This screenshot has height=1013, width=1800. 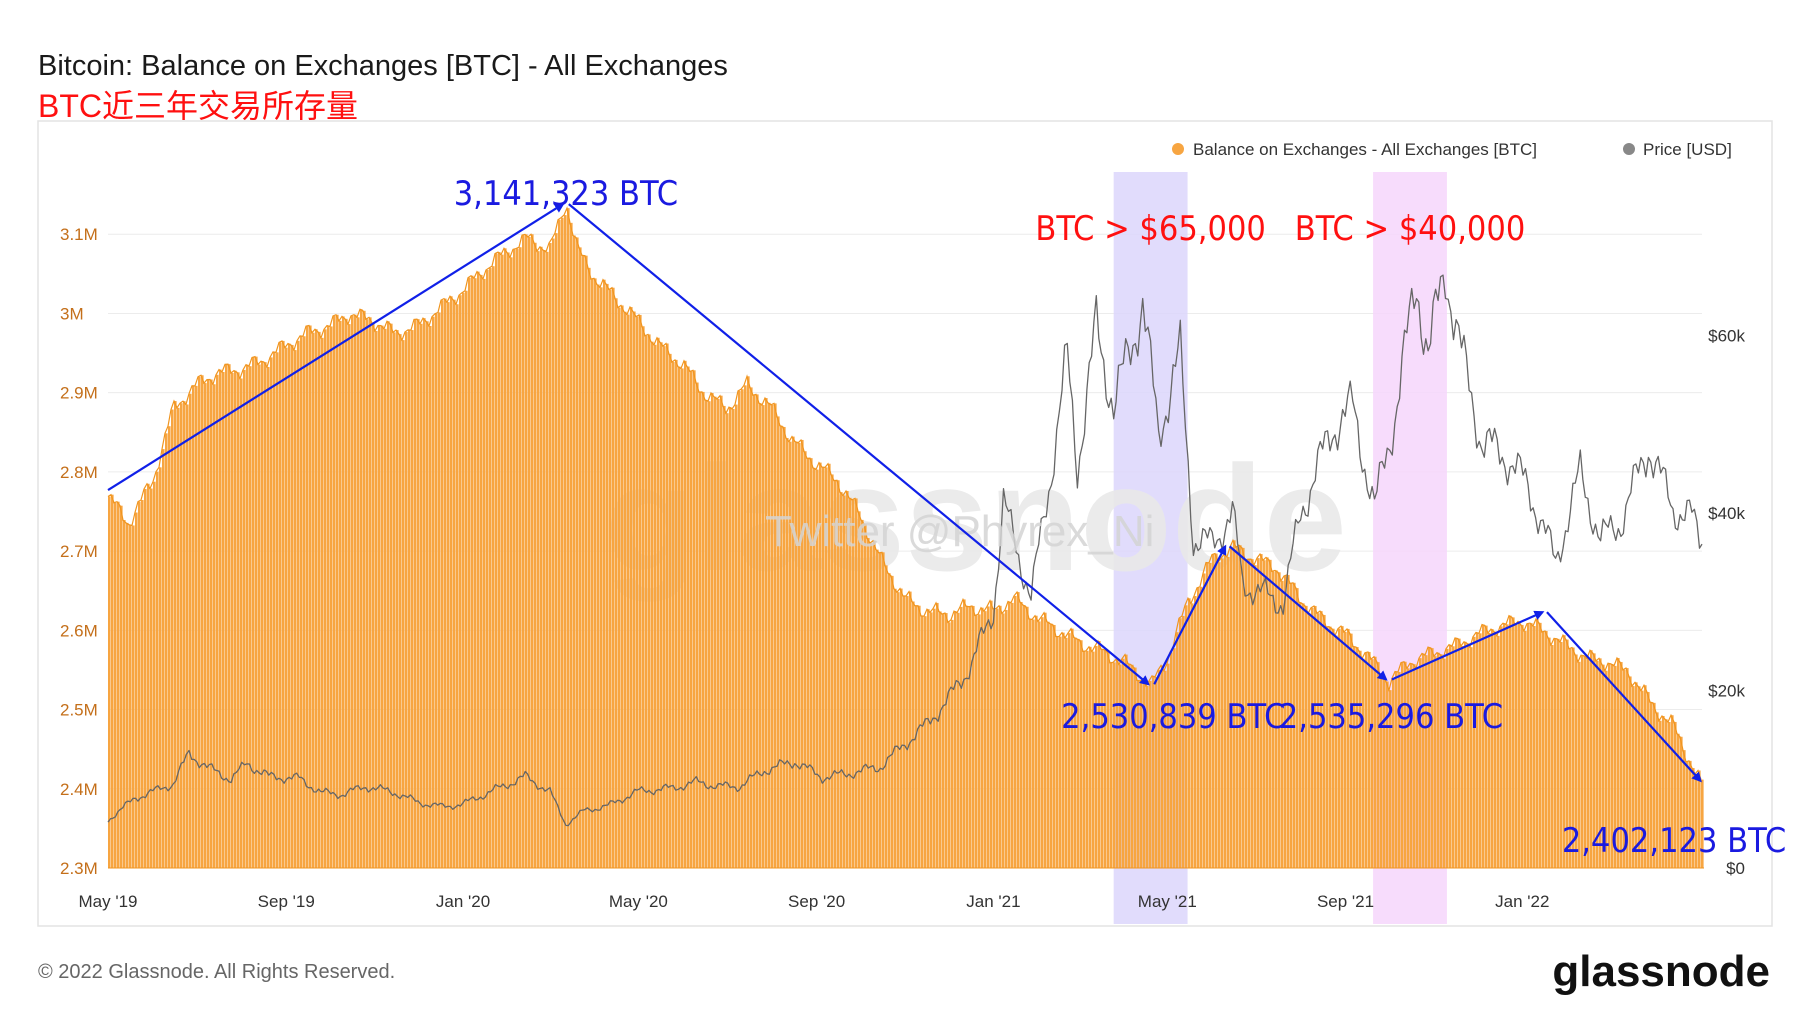 I want to click on y-left-tick-label: 2.5M, so click(x=79, y=710).